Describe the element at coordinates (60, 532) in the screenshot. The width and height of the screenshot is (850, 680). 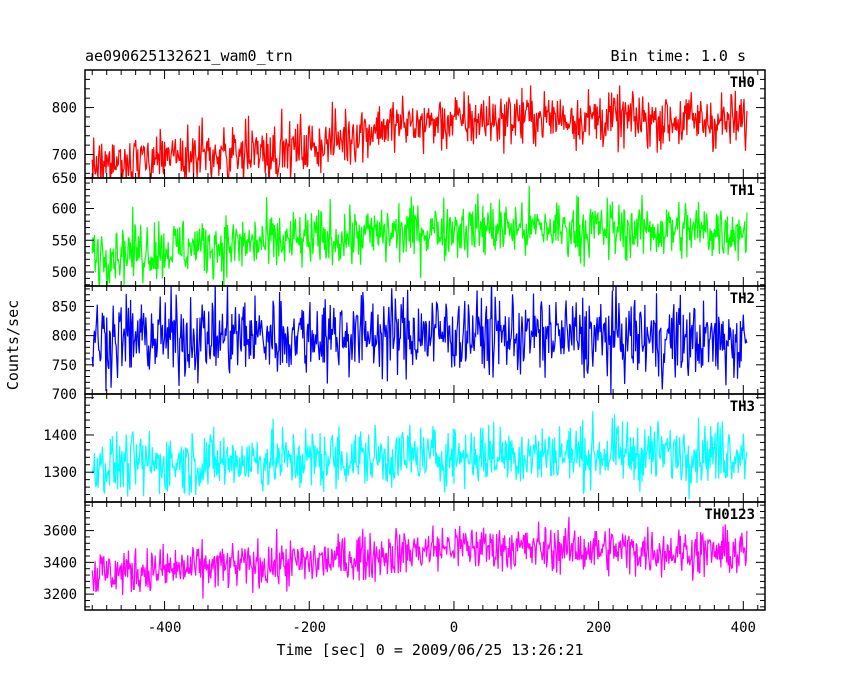
I see `y-tick-label: 3600` at that location.